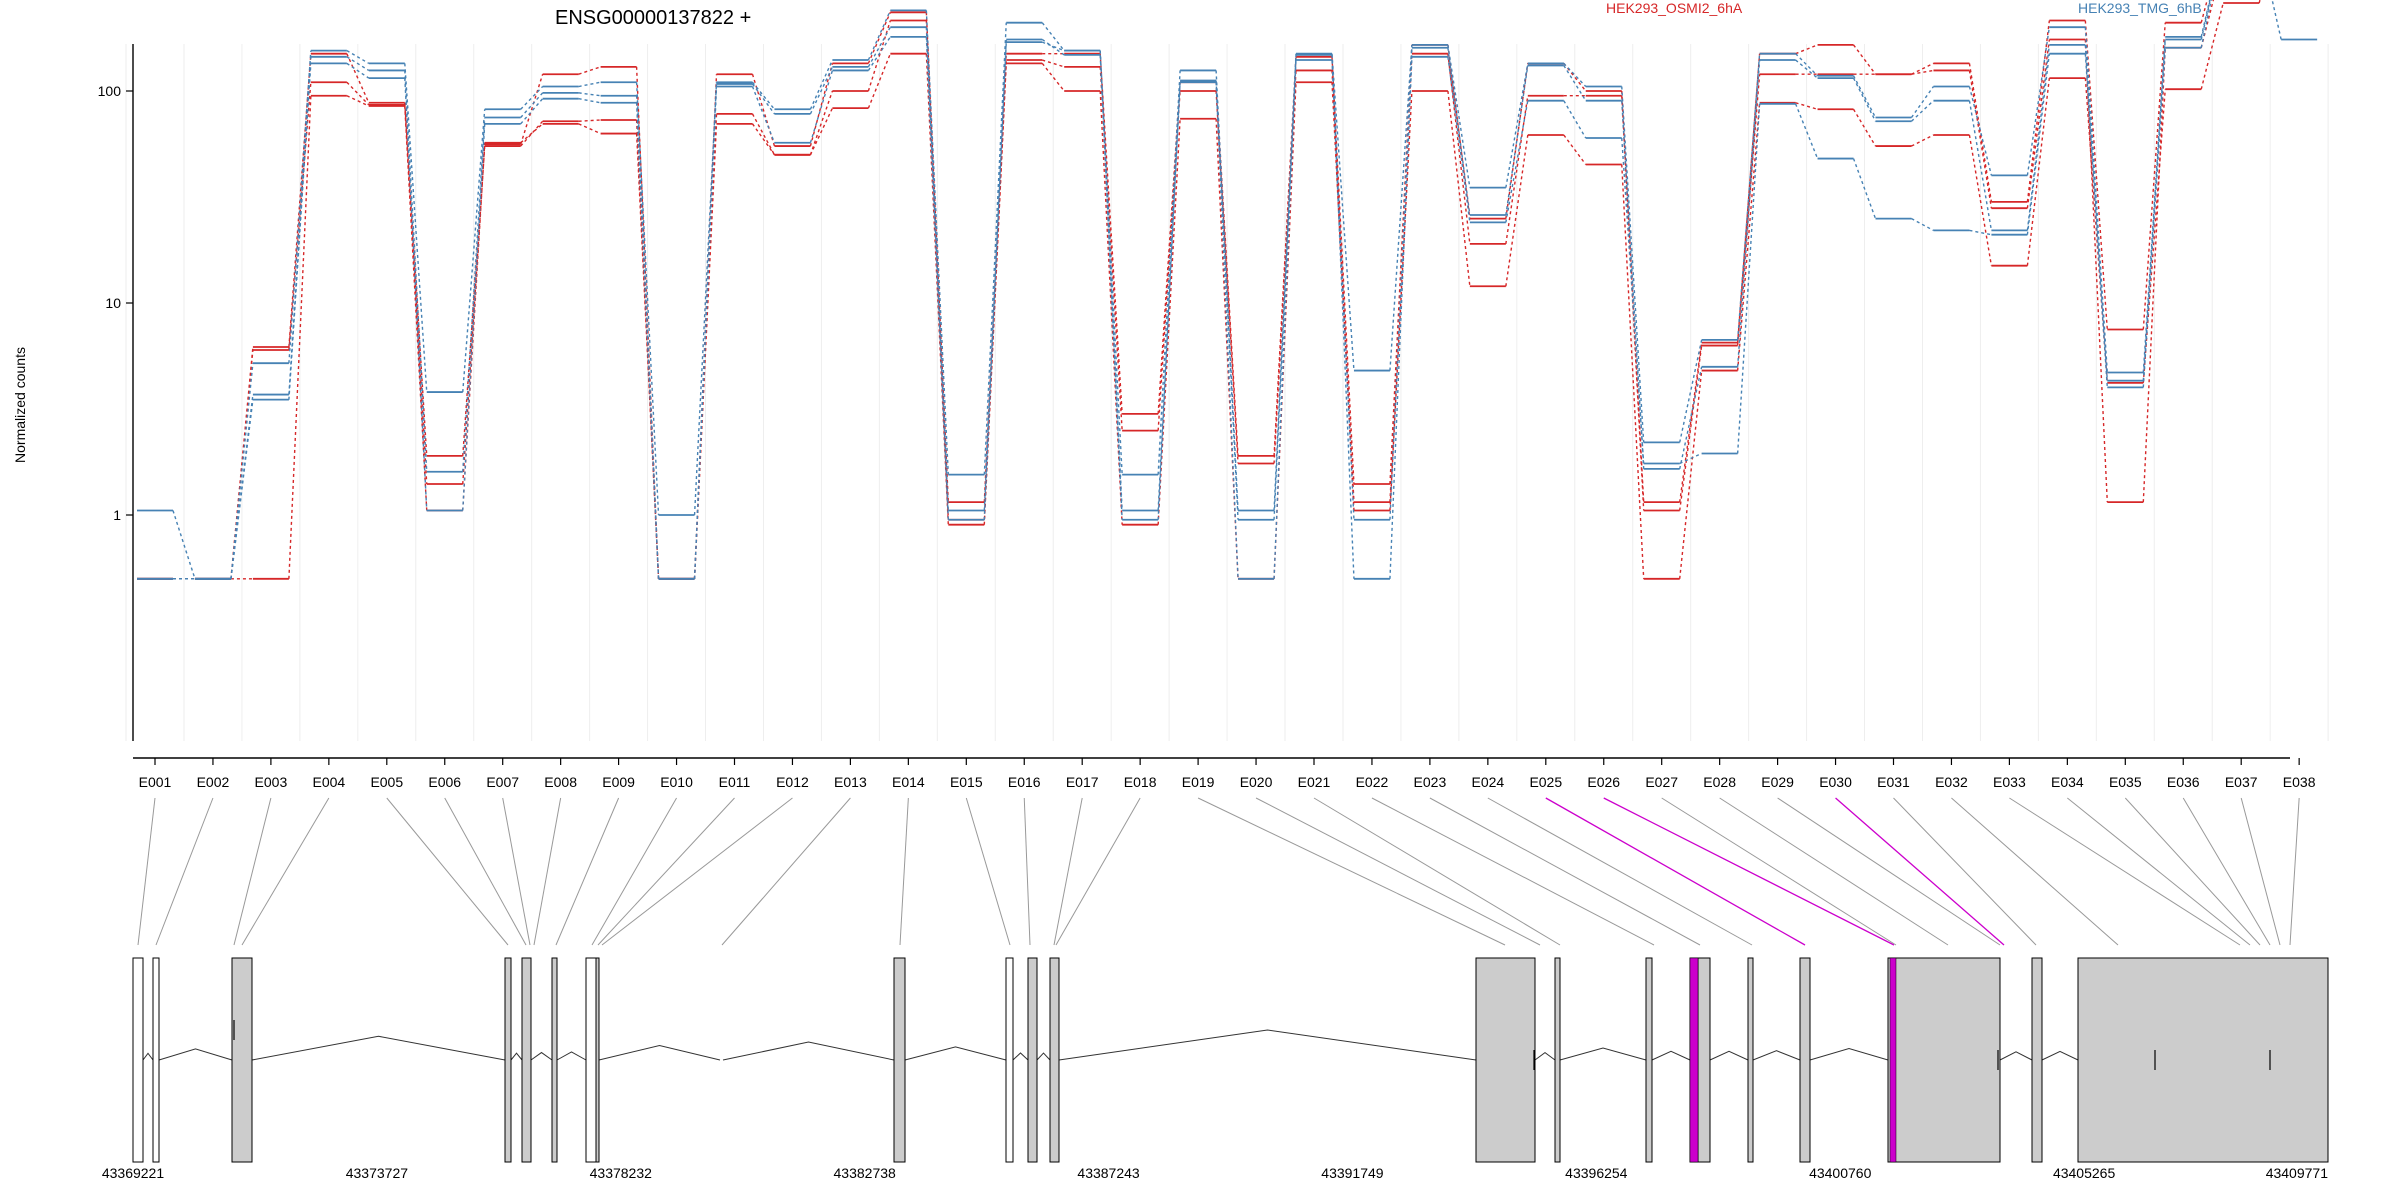 This screenshot has width=2400, height=1200. Describe the element at coordinates (133, 1173) in the screenshot. I see `coordinate-label: 43369221` at that location.